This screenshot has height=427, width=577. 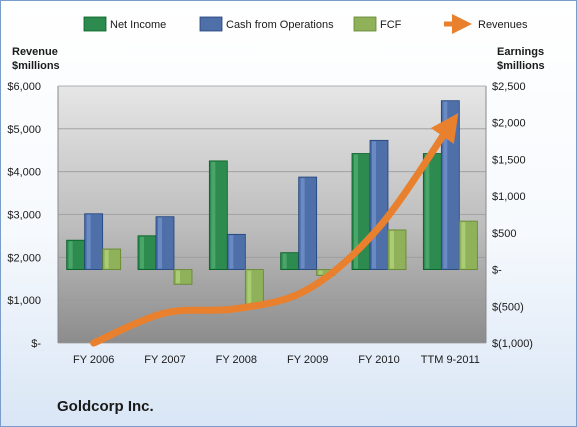 What do you see at coordinates (236, 360) in the screenshot?
I see `x-tick-label: FY 2008` at bounding box center [236, 360].